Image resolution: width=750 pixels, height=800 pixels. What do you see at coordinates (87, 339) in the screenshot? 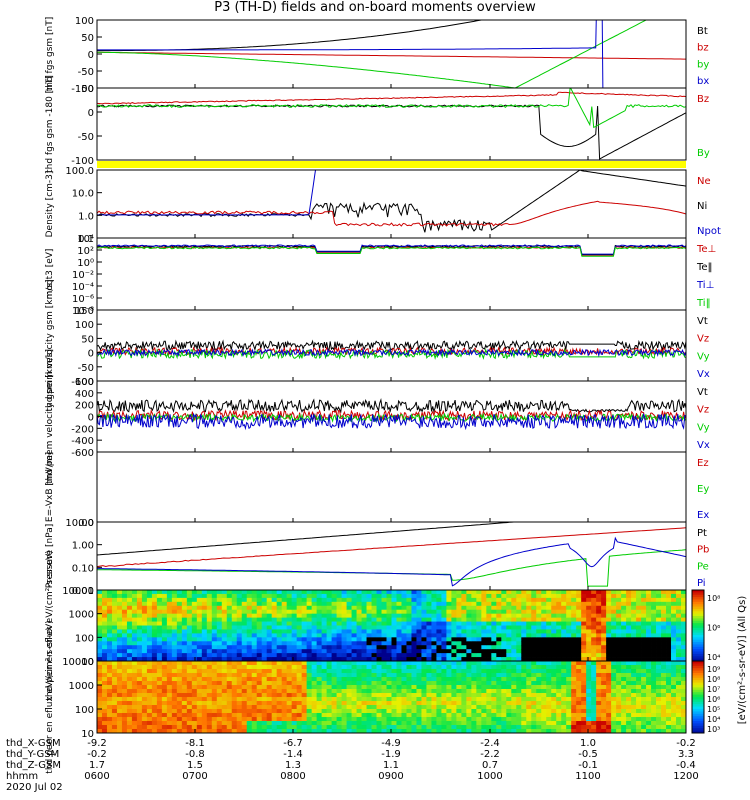
I see `y-tick-label: 50` at bounding box center [87, 339].